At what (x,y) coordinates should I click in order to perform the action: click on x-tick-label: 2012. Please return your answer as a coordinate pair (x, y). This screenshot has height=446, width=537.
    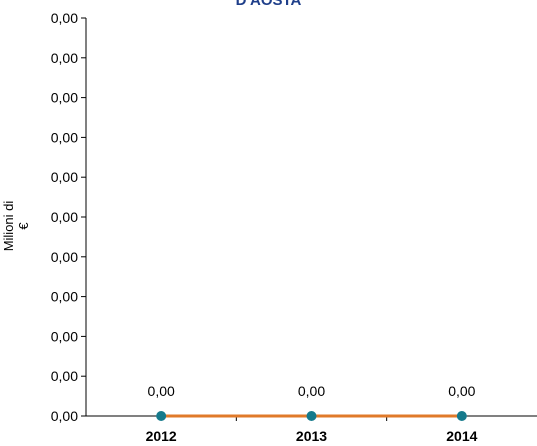
    Looking at the image, I should click on (161, 436).